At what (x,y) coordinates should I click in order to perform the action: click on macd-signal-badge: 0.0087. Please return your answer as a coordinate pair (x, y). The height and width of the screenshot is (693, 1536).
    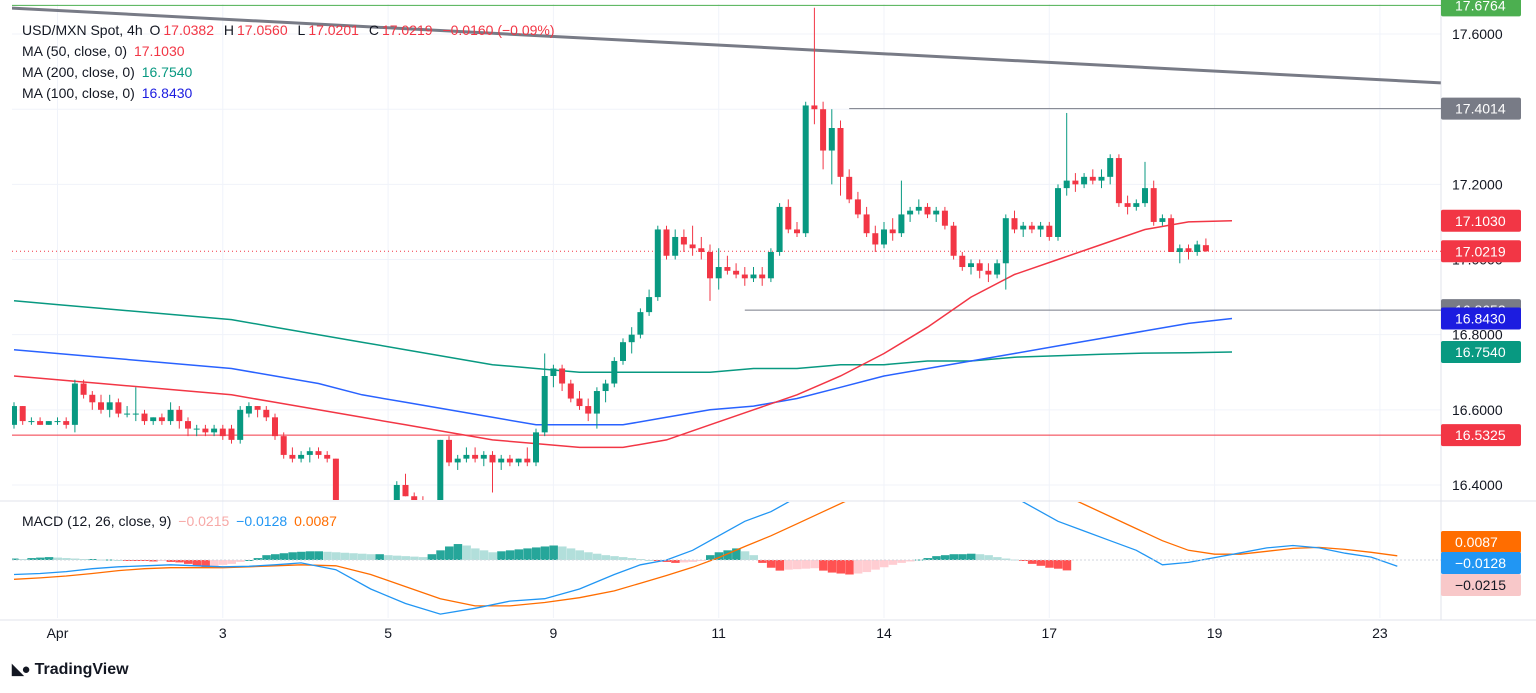
    Looking at the image, I should click on (1481, 542).